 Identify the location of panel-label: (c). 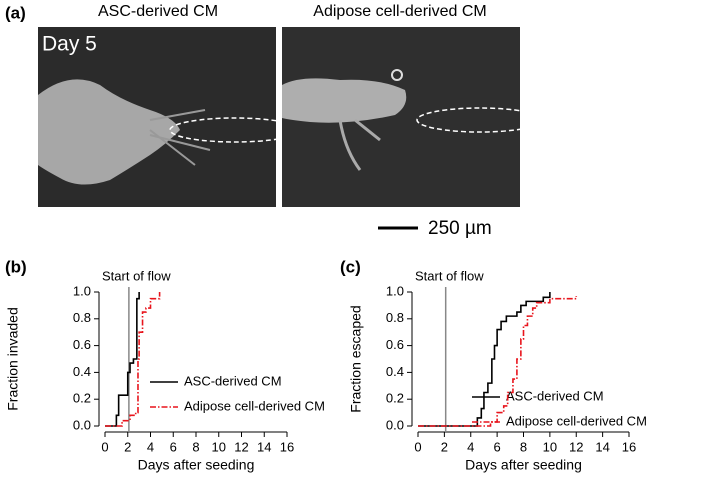
(350, 266).